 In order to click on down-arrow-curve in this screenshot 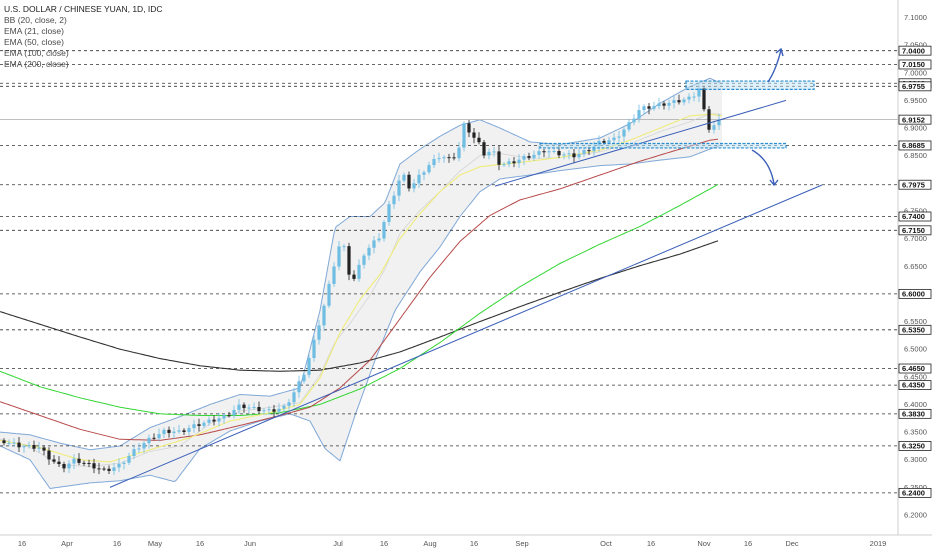, I will do `click(763, 167)`.